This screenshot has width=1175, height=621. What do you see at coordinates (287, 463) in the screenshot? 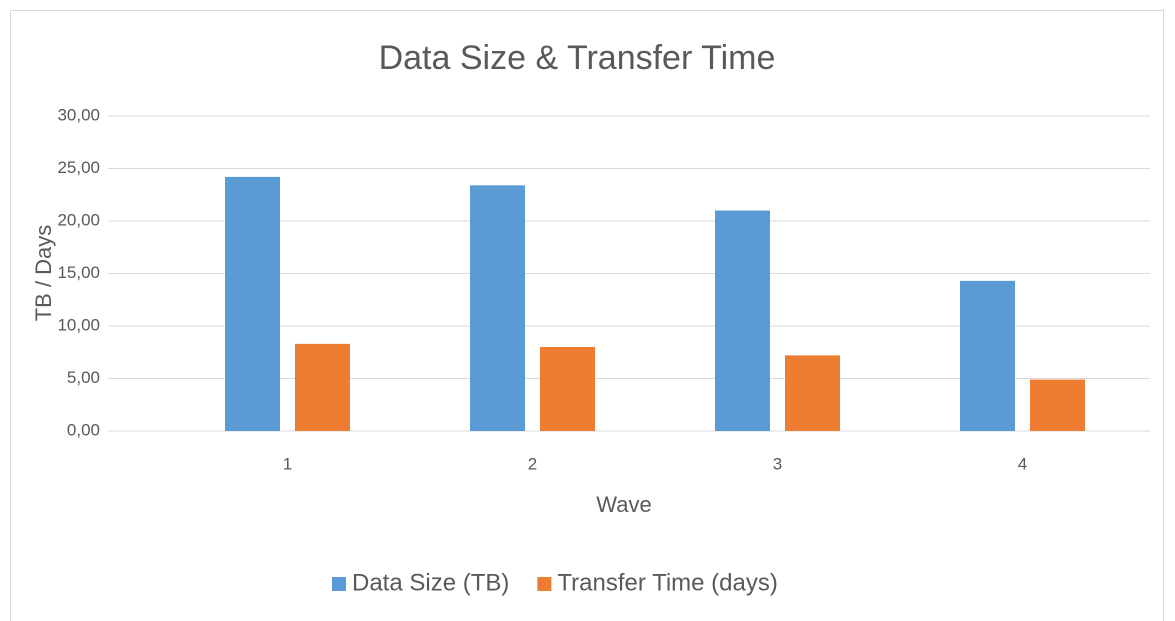
I see `x-tick-label: 1` at bounding box center [287, 463].